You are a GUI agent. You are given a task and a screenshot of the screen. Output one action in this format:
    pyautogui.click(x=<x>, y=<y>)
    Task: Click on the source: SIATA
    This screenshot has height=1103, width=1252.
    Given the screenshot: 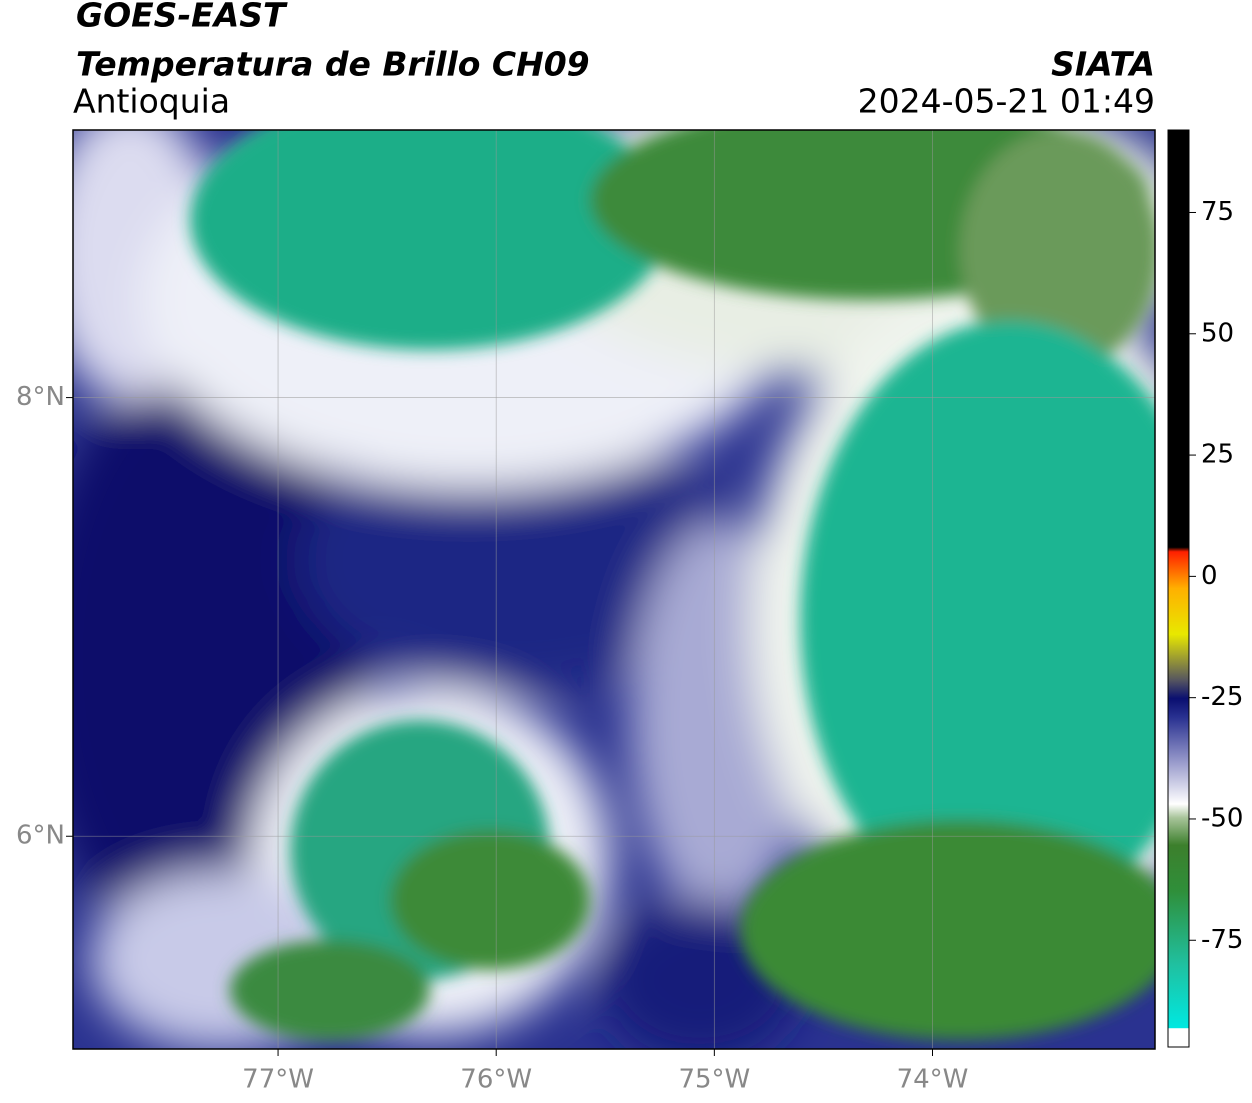 What is the action you would take?
    pyautogui.click(x=1103, y=64)
    